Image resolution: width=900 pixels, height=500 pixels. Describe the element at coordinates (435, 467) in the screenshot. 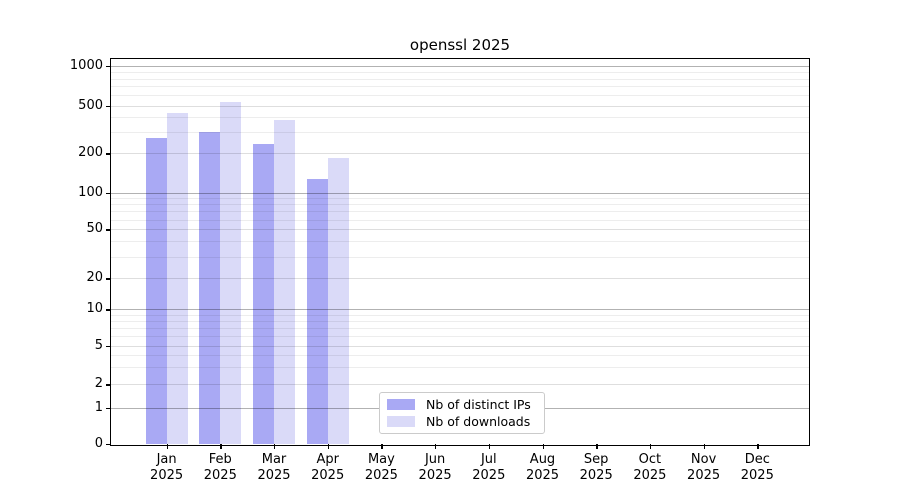

I see `x-axis-tick-label: Jun 2025` at that location.